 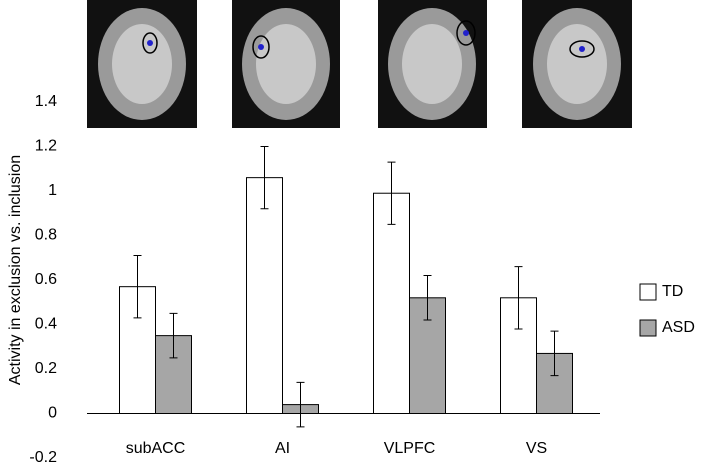 I want to click on y-tick-label: 0.8, so click(x=46, y=235).